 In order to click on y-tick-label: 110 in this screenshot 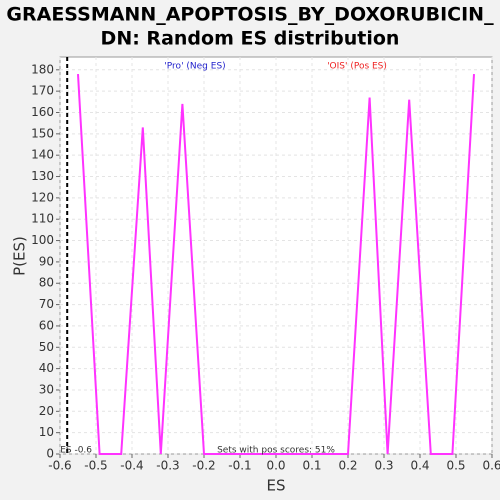, I will do `click(42, 219)`.